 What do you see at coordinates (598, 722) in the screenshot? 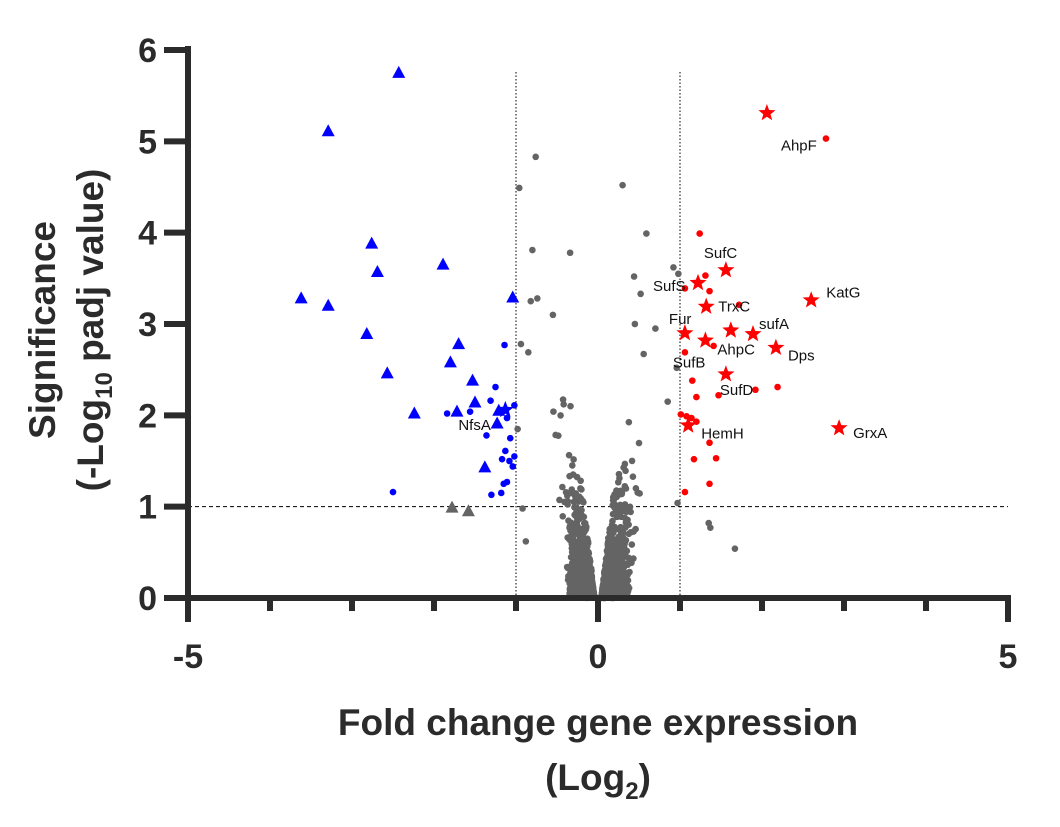
I see `x-axis-title: Fold change gene expression` at bounding box center [598, 722].